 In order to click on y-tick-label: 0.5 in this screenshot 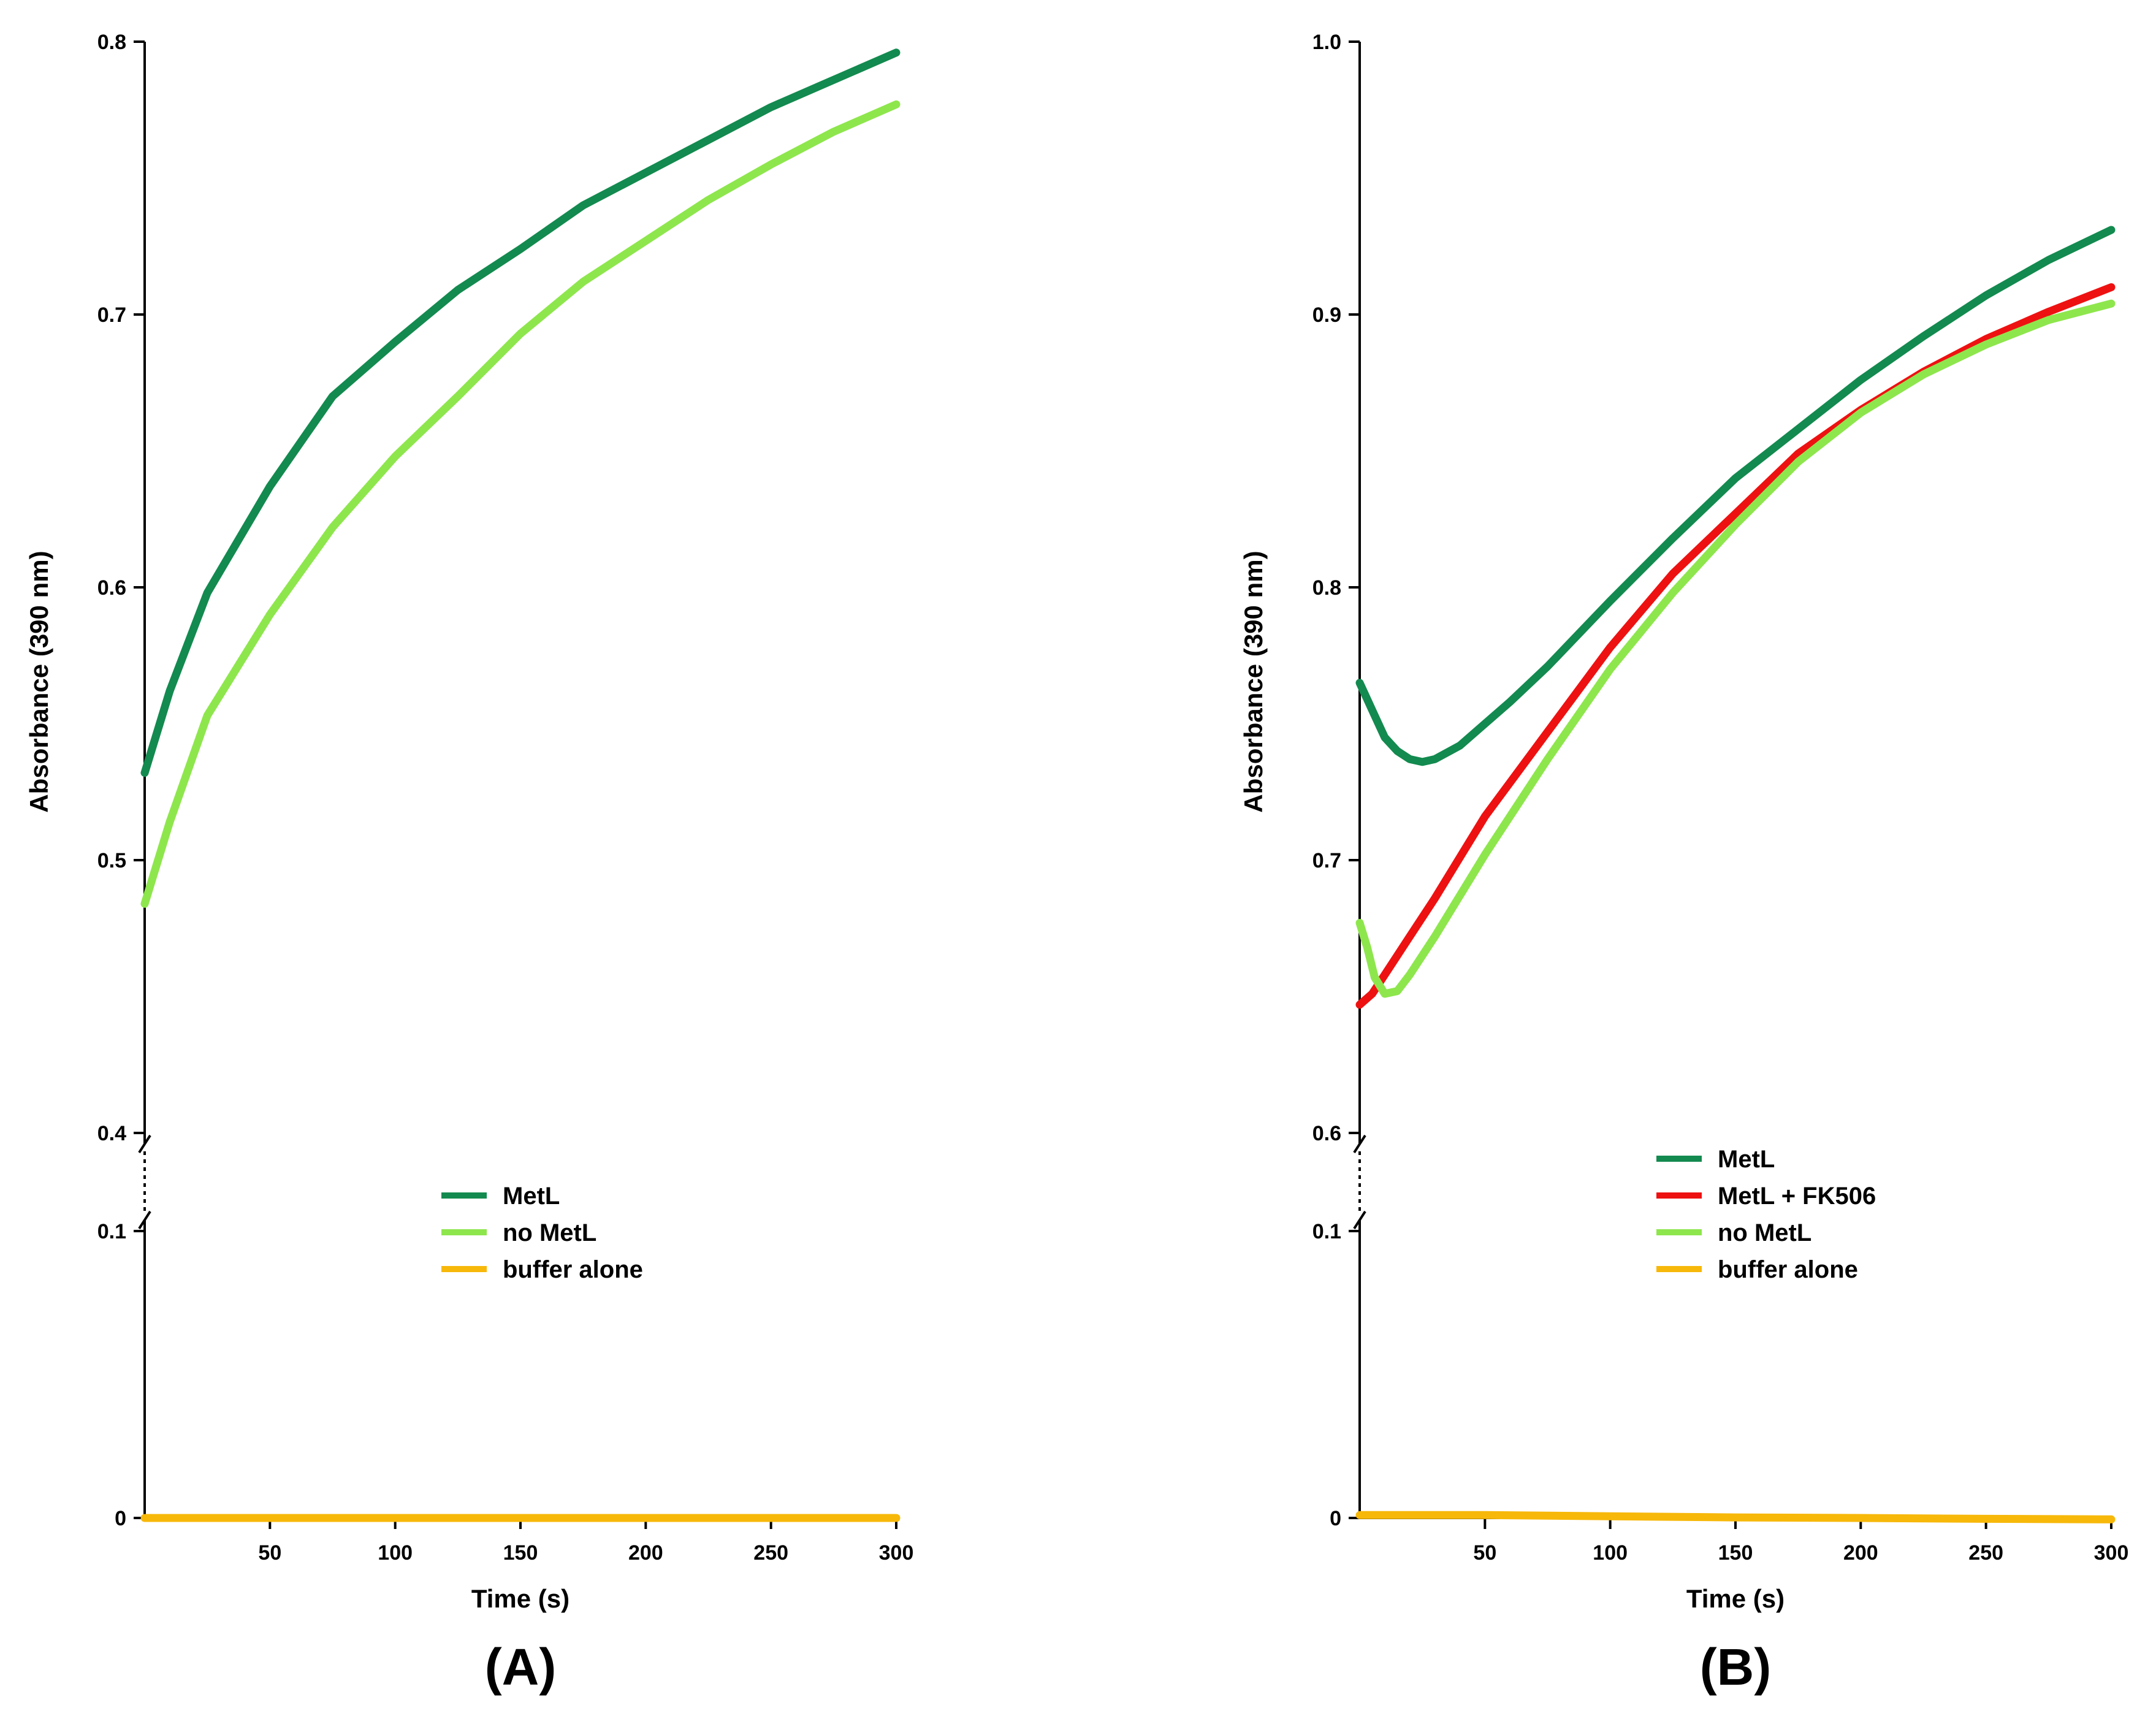, I will do `click(111, 860)`.